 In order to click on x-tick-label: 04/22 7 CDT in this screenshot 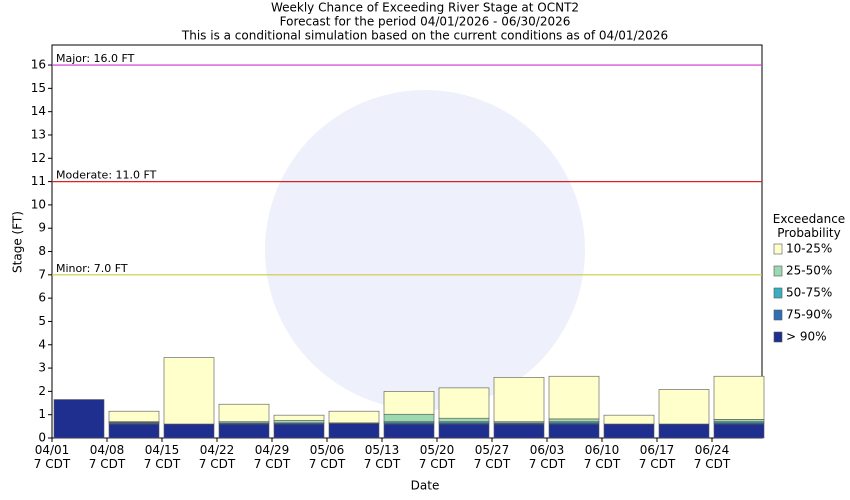, I will do `click(217, 457)`.